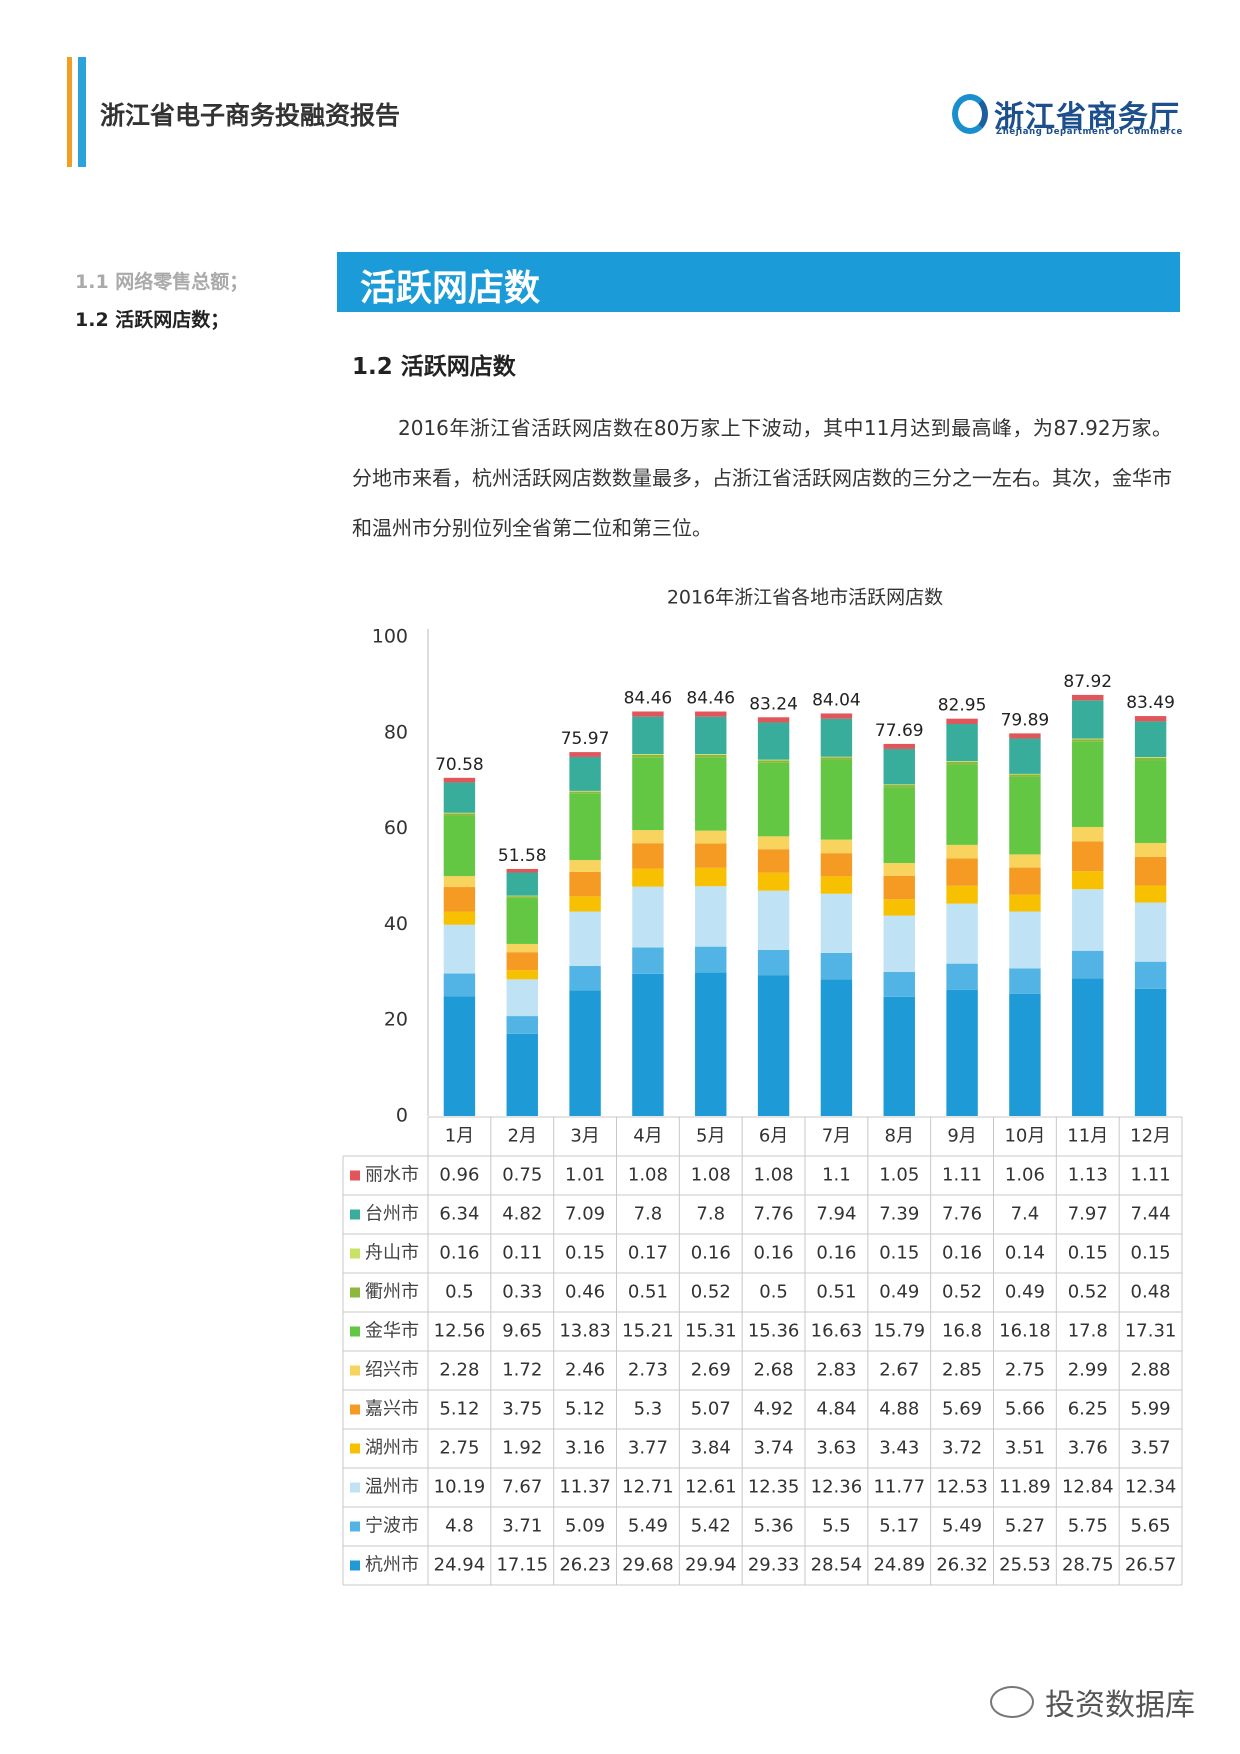 This screenshot has width=1240, height=1754. I want to click on table-value: 17.31, so click(1151, 1331).